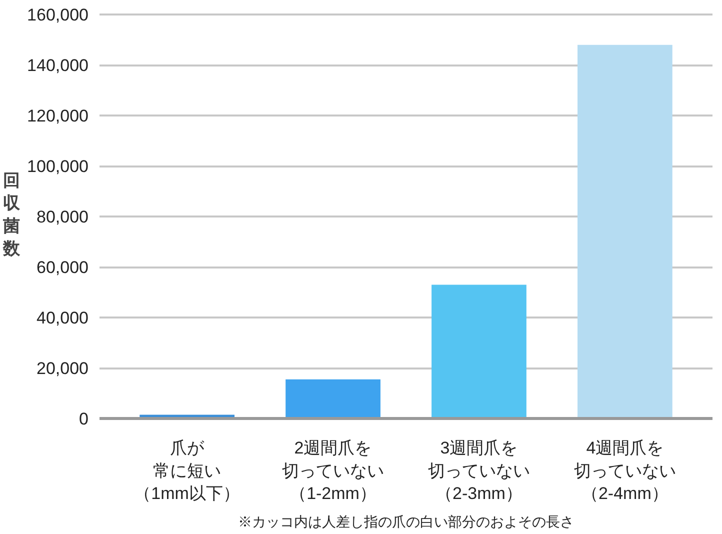  What do you see at coordinates (62, 268) in the screenshot?
I see `y-tick-label: 60,000` at bounding box center [62, 268].